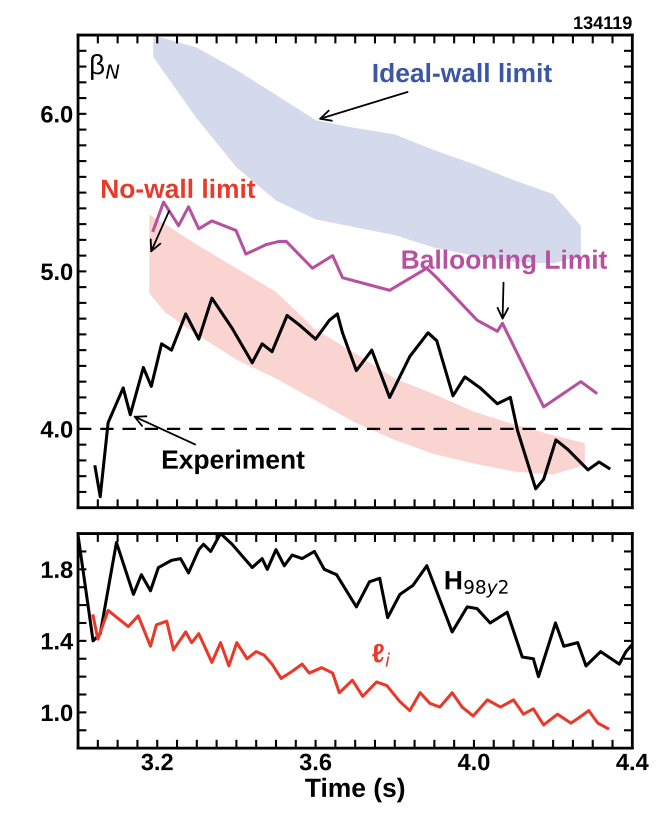  Describe the element at coordinates (56, 114) in the screenshot. I see `y-tick-label: 6.0` at that location.